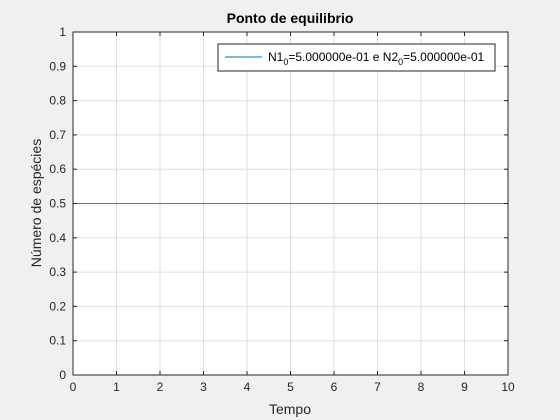  What do you see at coordinates (57, 204) in the screenshot?
I see `y-tick-label: 0.5` at bounding box center [57, 204].